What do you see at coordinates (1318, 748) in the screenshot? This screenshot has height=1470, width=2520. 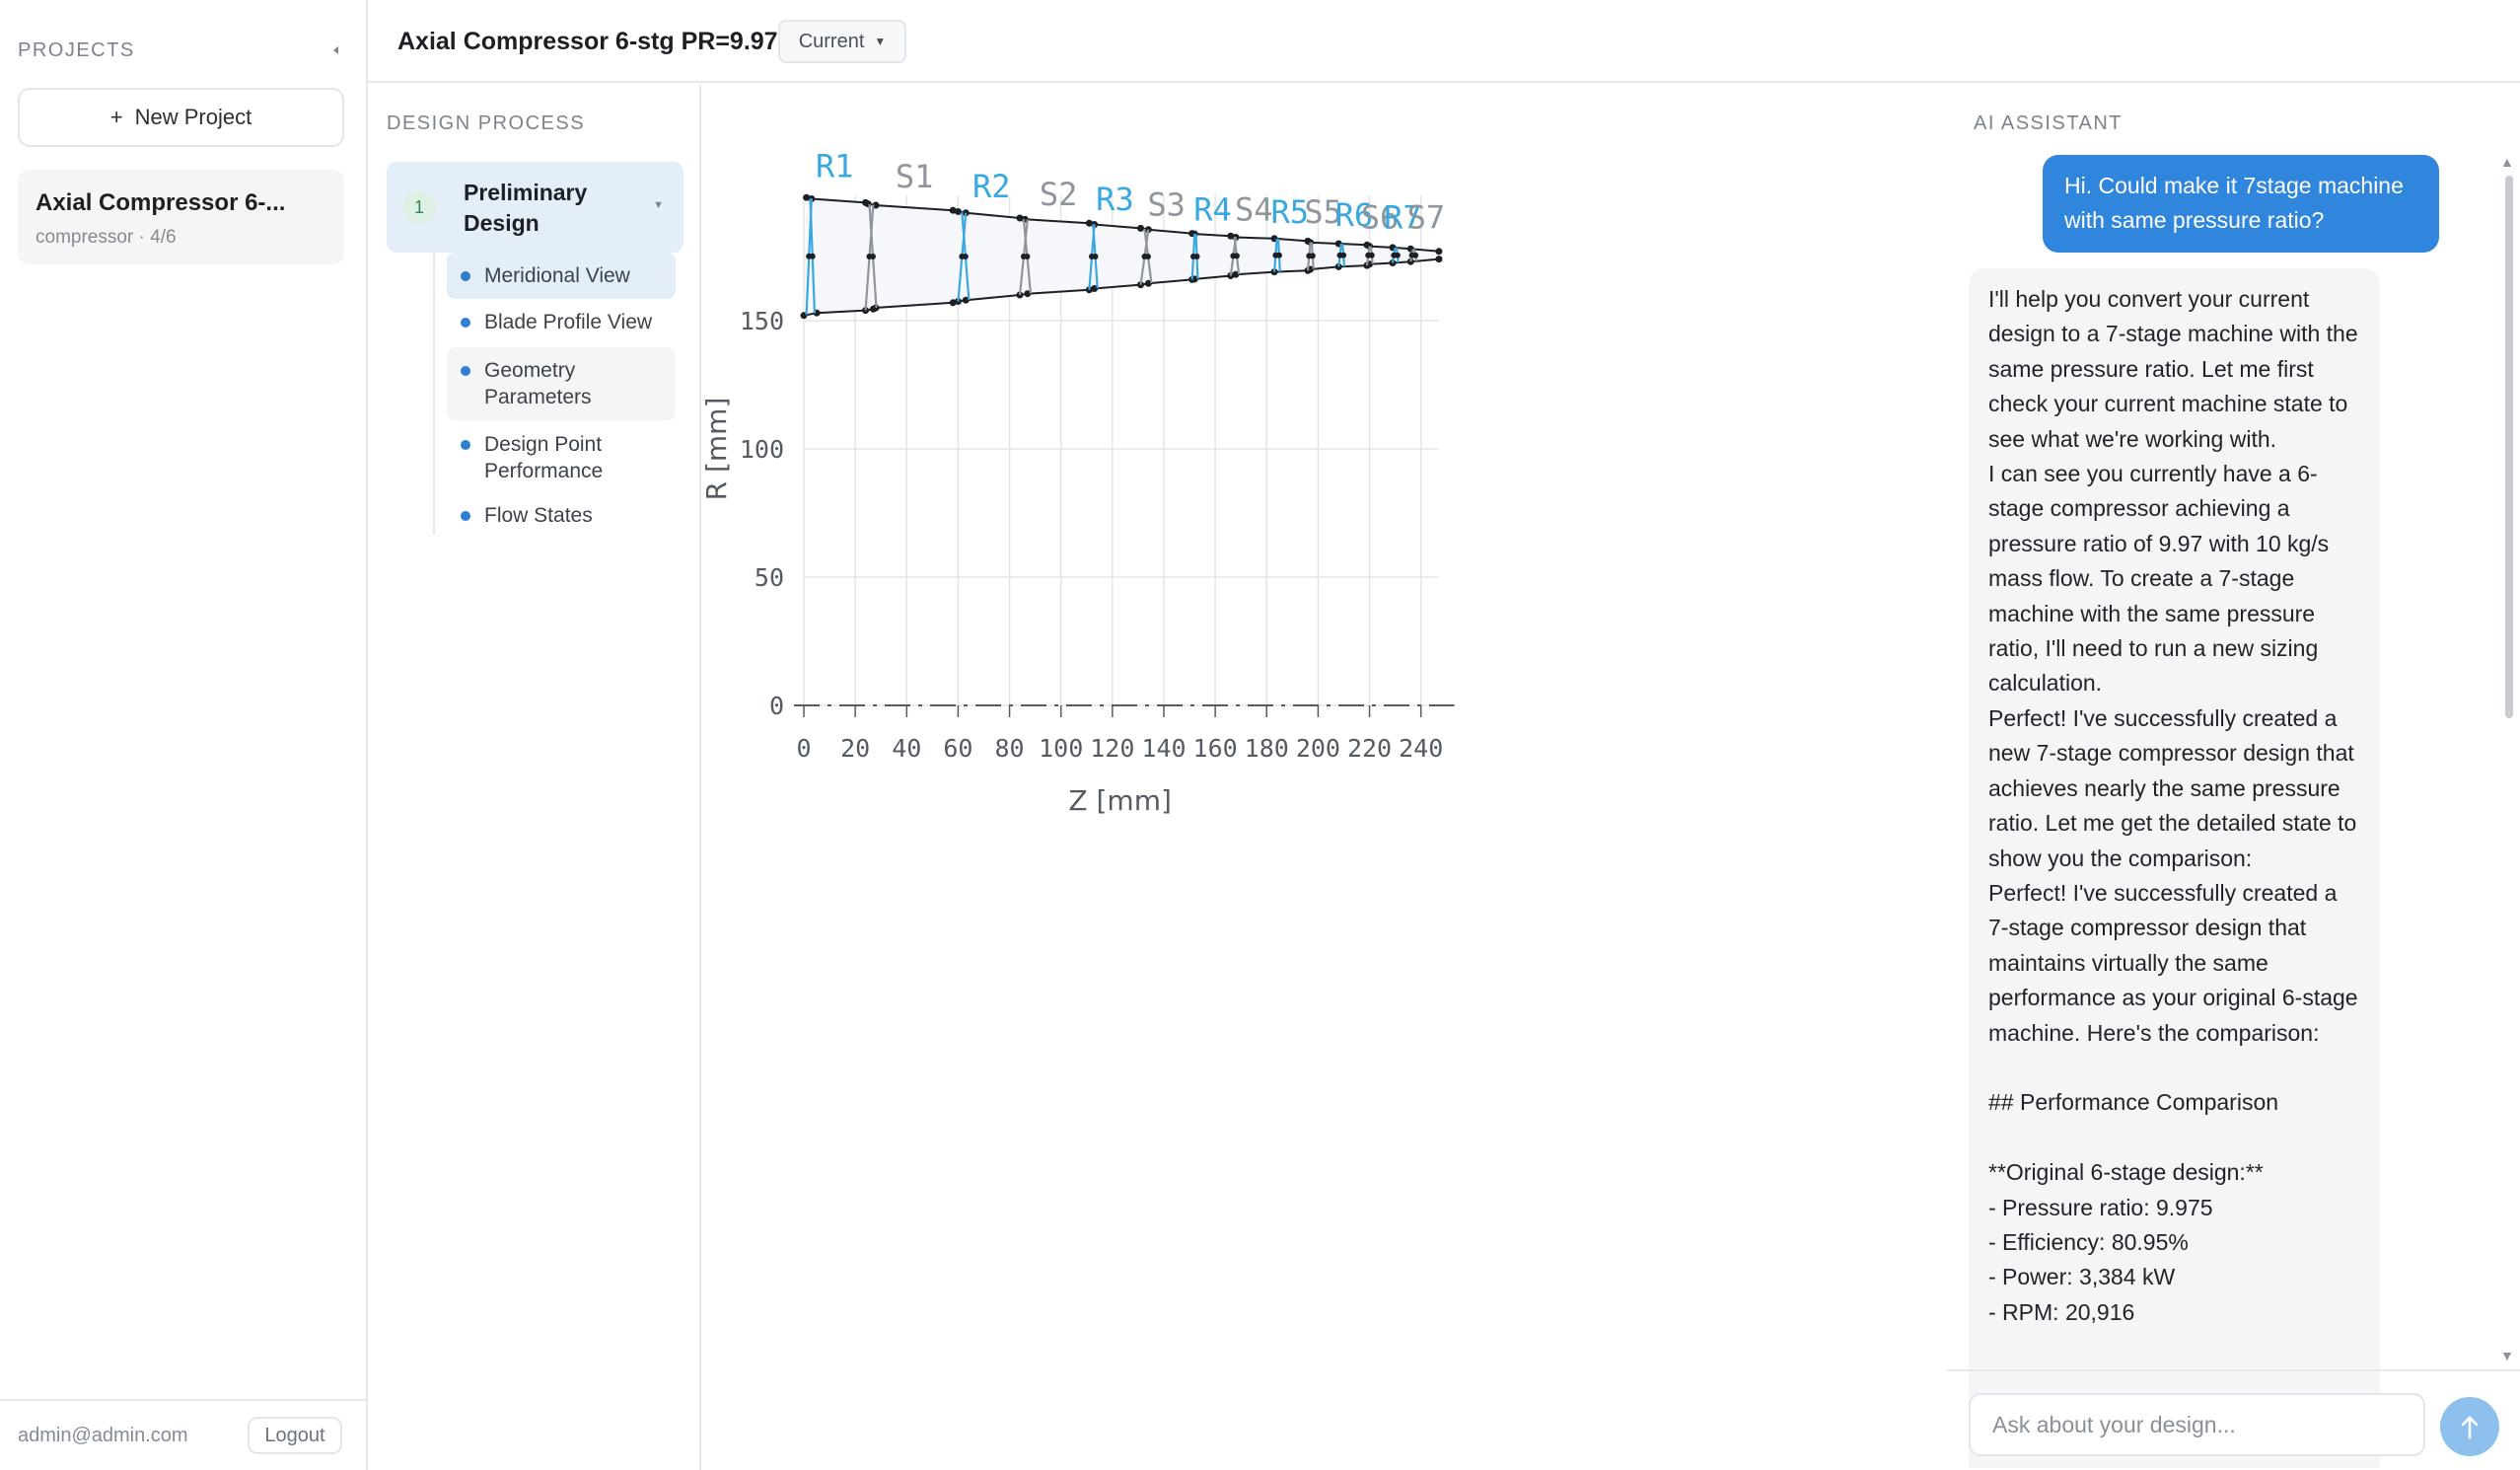 I see `x-tick-label: 200` at bounding box center [1318, 748].